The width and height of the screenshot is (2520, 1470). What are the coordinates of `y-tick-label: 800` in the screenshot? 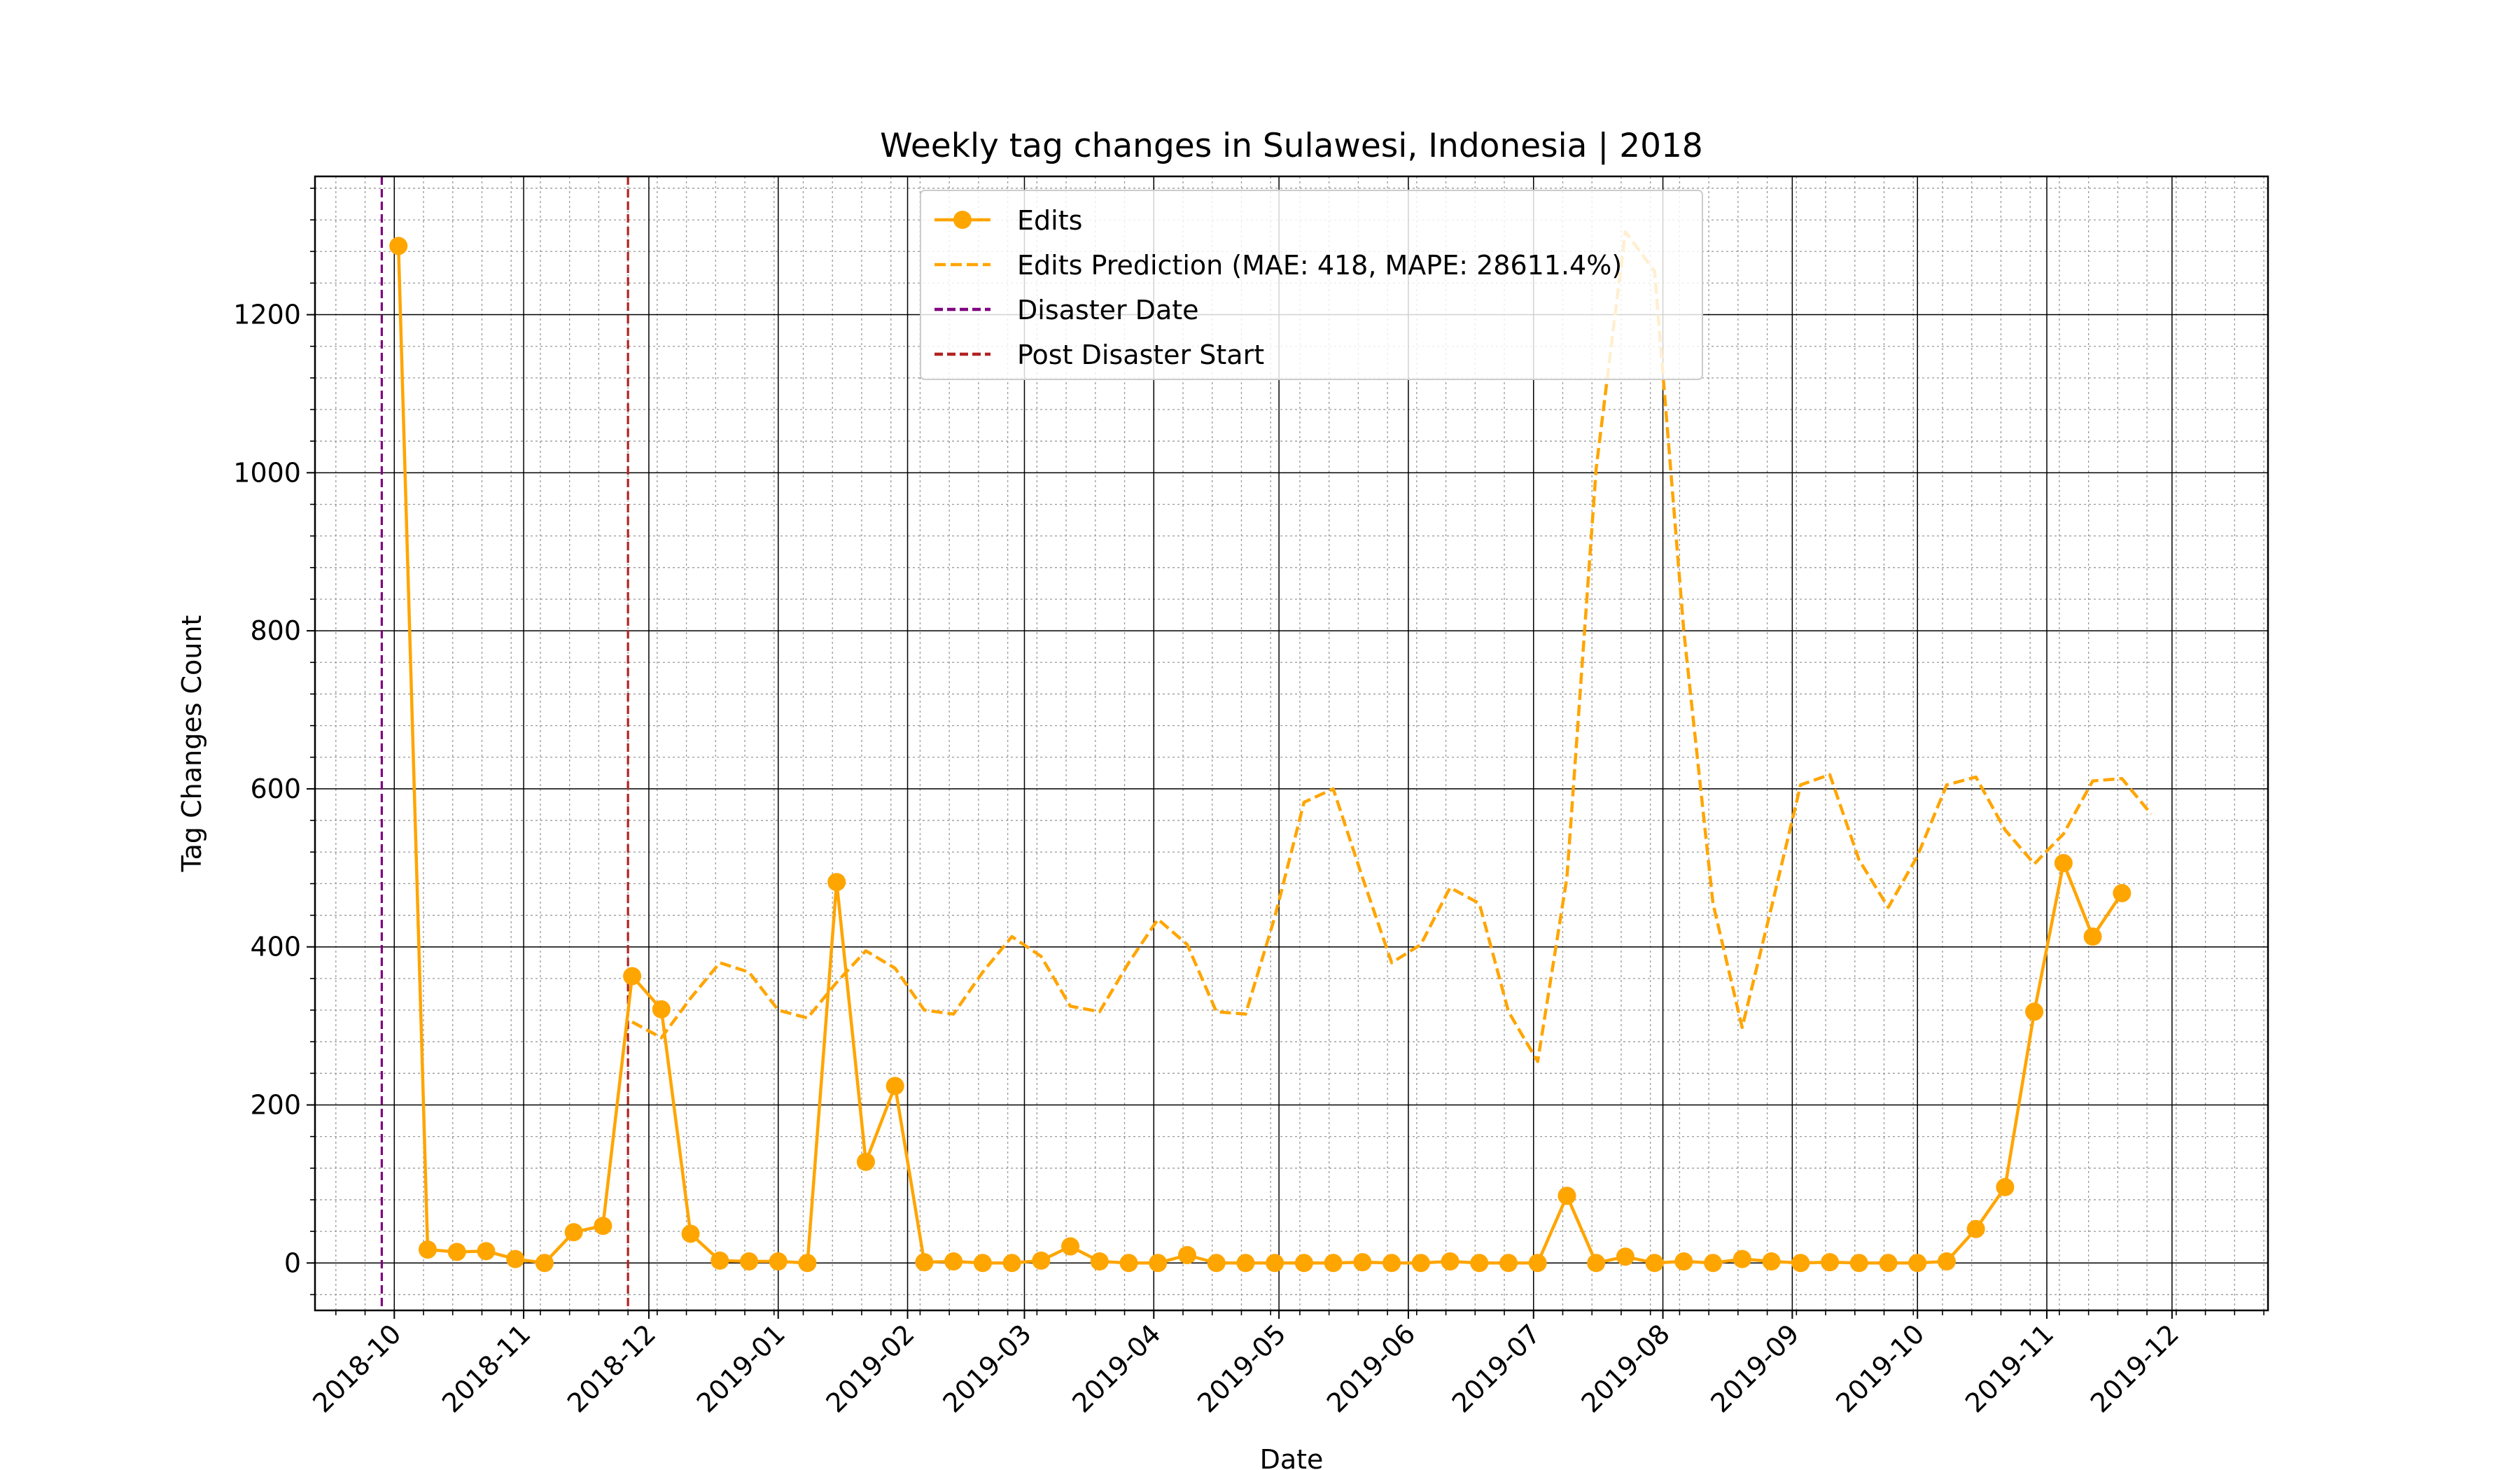 It's located at (275, 630).